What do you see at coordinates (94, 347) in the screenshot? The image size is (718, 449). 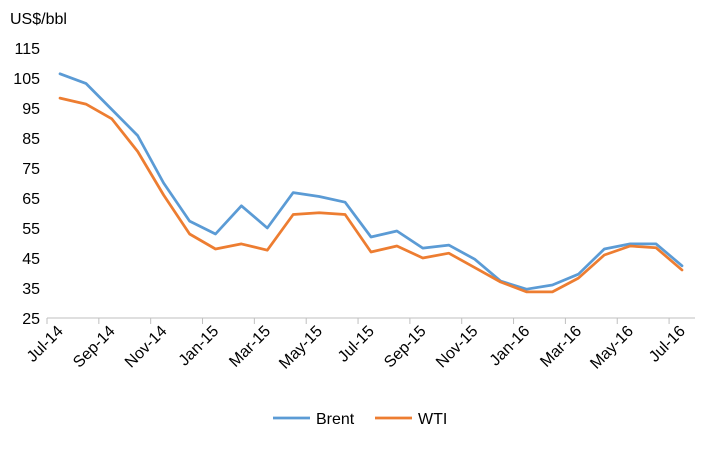 I see `x-tick-label: Sep-14` at bounding box center [94, 347].